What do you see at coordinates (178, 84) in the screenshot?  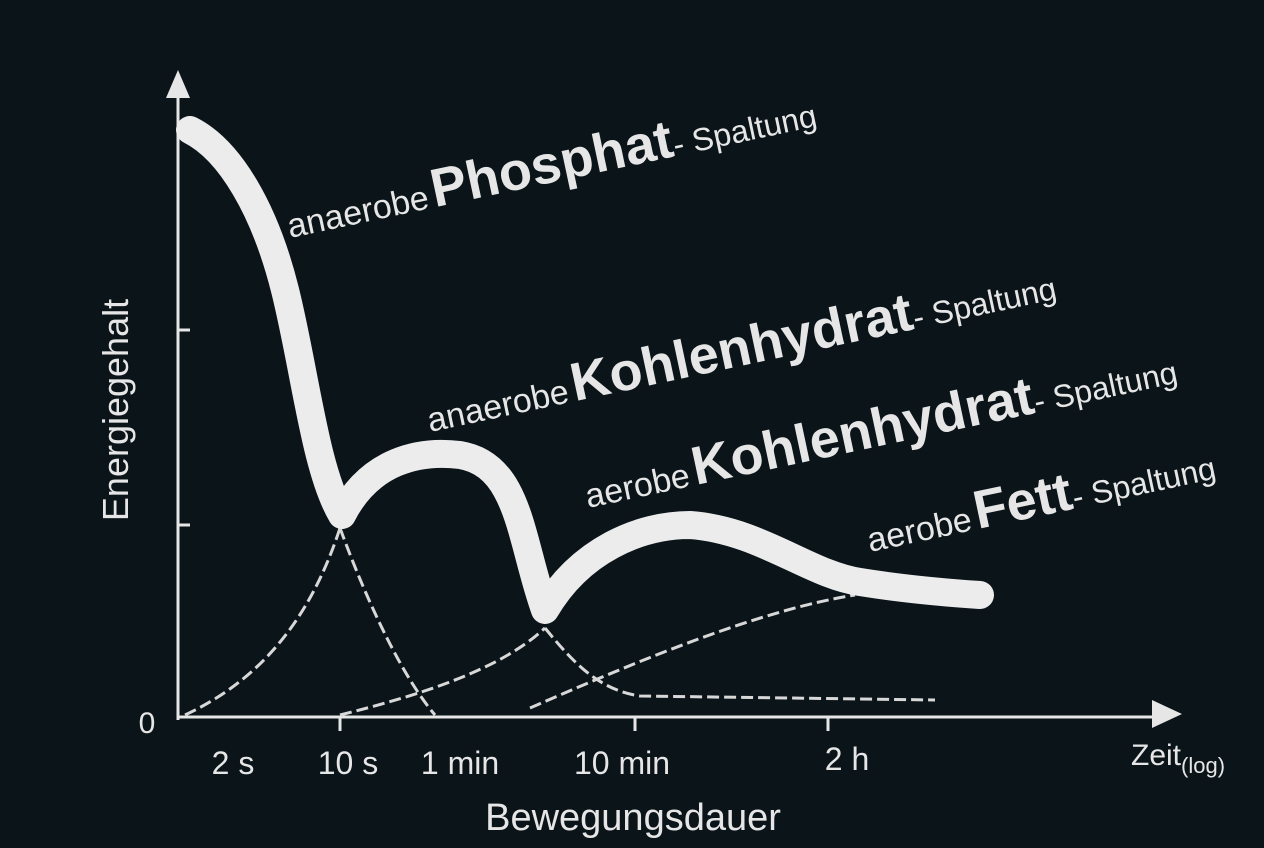 I see `y-arrow` at bounding box center [178, 84].